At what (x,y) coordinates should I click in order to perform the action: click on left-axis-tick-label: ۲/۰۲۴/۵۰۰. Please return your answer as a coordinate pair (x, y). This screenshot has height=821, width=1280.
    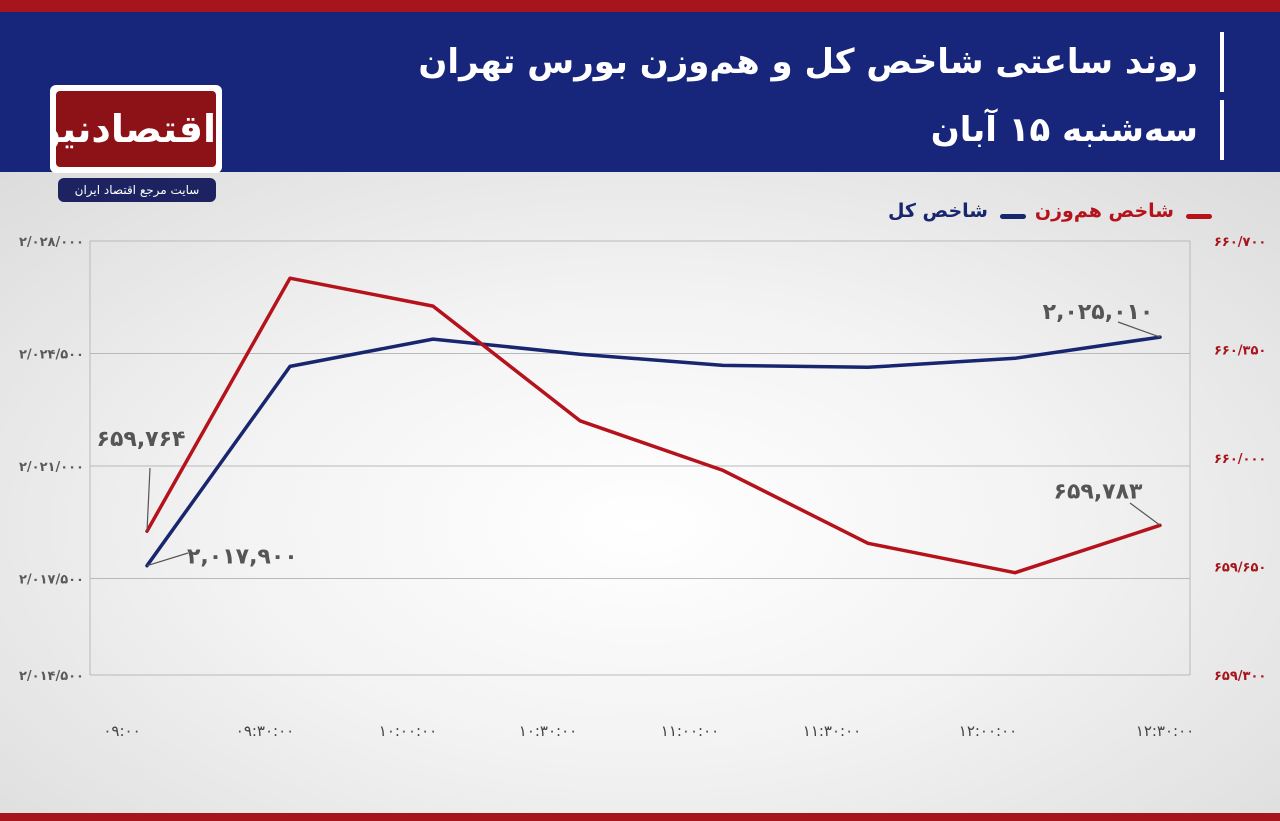
    Looking at the image, I should click on (51, 355).